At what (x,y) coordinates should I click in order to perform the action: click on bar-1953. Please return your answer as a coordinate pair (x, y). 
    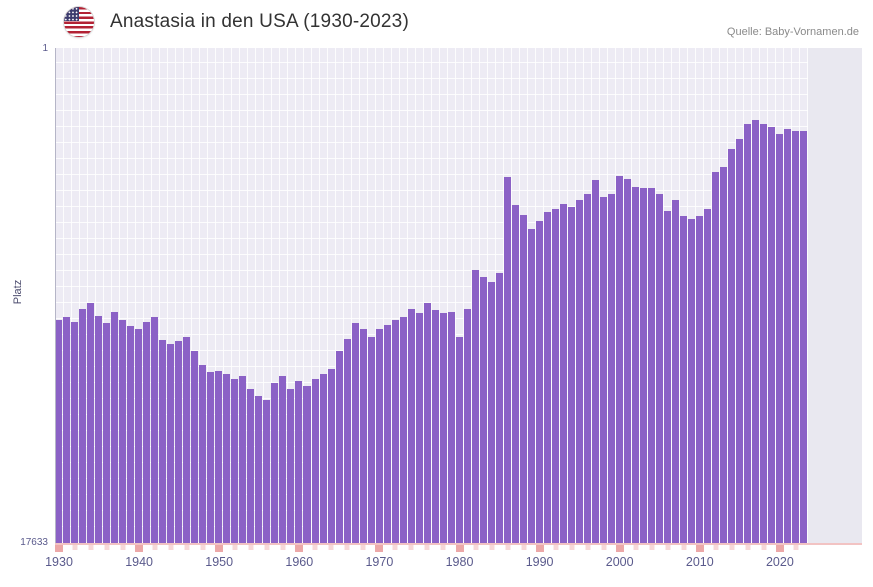
    Looking at the image, I should click on (243, 459).